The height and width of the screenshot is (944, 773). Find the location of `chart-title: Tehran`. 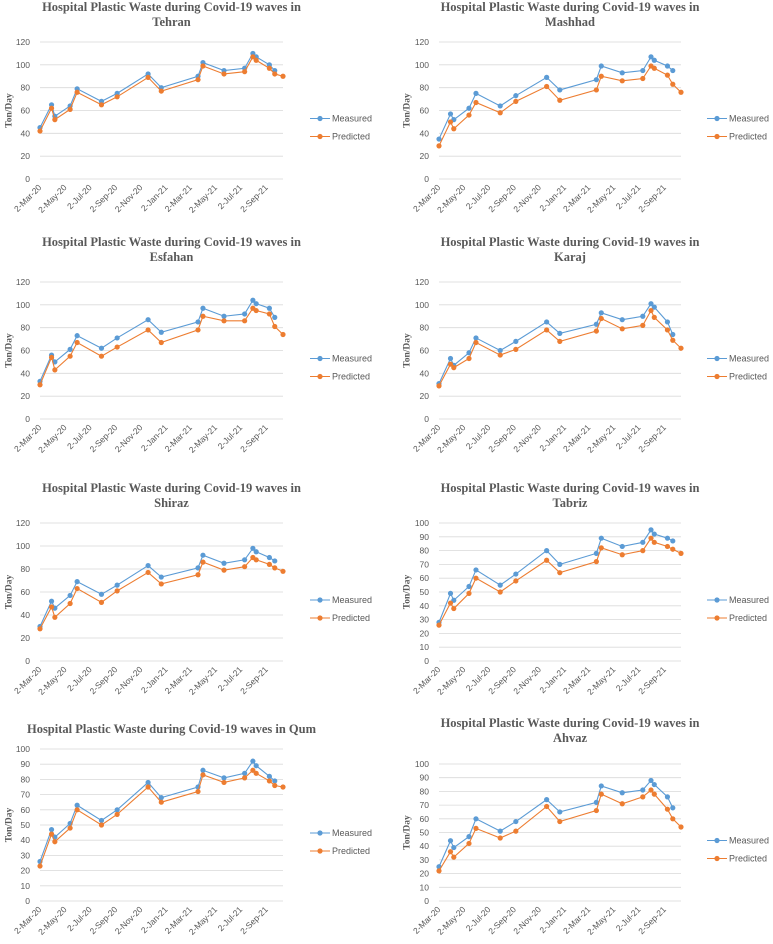

chart-title: Tehran is located at coordinates (171, 22).